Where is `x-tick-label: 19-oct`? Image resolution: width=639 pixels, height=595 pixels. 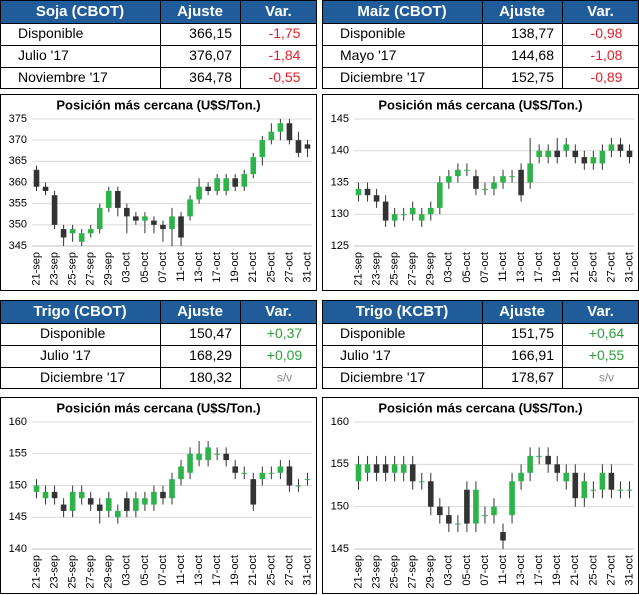 x-tick-label: 19-oct is located at coordinates (557, 570).